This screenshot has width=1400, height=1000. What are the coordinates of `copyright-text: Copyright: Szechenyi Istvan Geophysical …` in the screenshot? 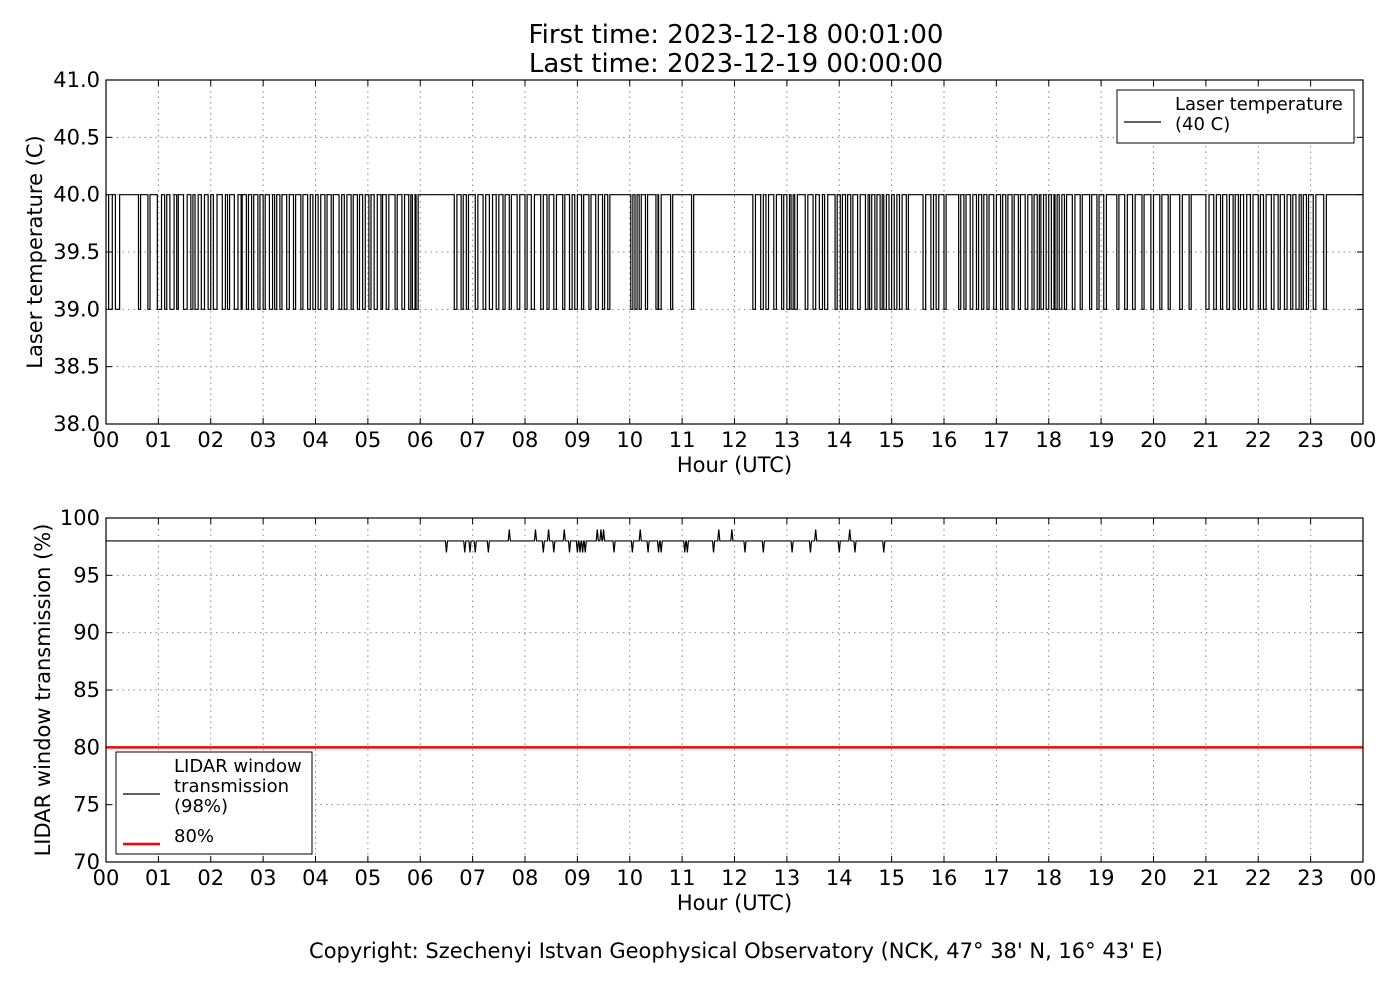 It's located at (736, 951).